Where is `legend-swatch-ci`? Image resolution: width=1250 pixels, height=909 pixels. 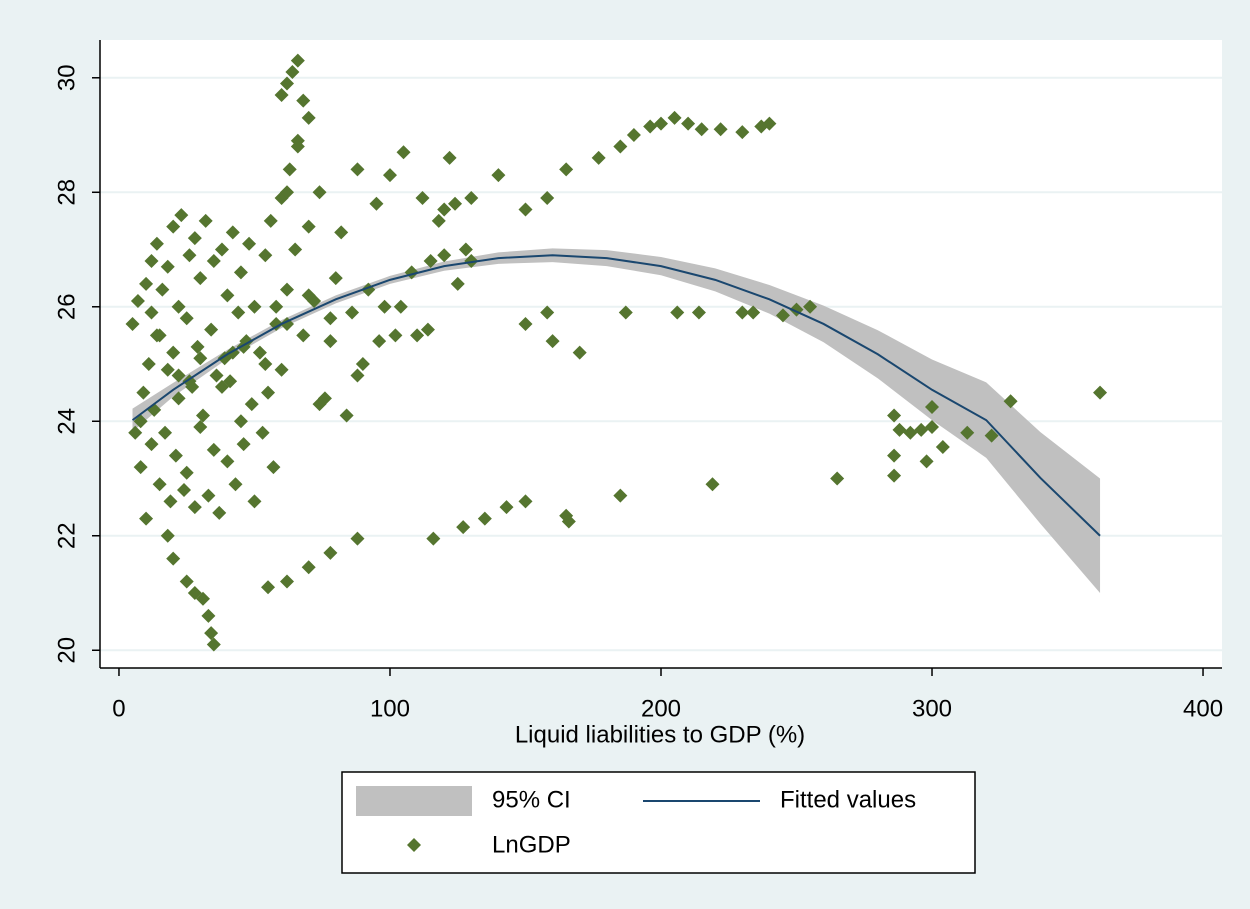 legend-swatch-ci is located at coordinates (414, 801).